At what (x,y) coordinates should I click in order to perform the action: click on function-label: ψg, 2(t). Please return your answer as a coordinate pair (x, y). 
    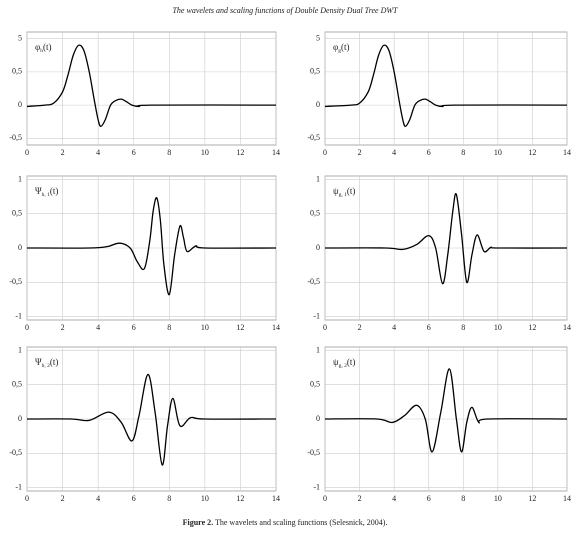
    Looking at the image, I should click on (344, 363).